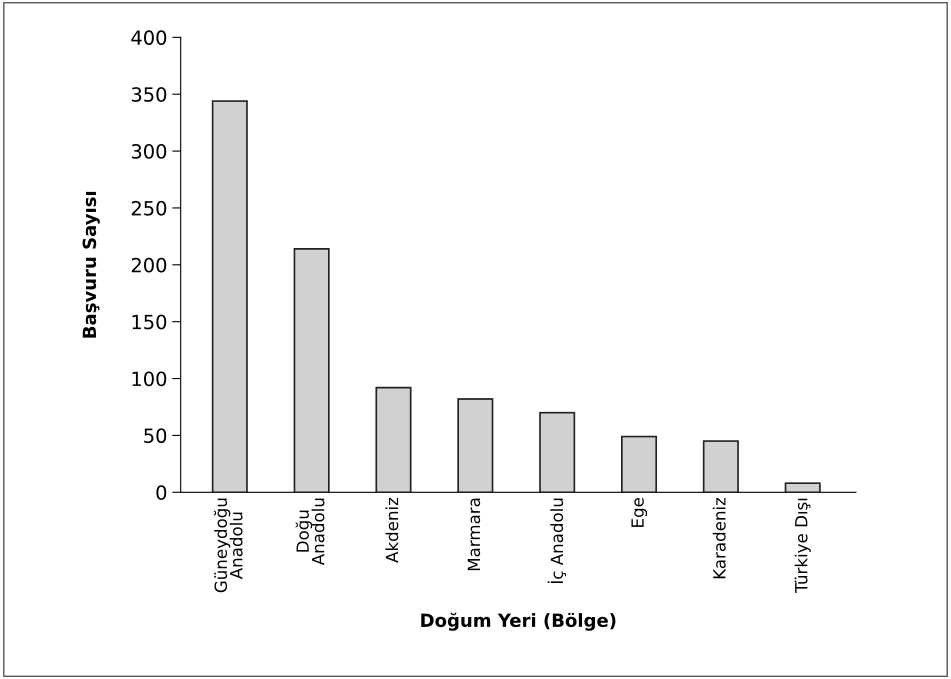  Describe the element at coordinates (719, 538) in the screenshot. I see `x-tick-label: Karadeniz` at that location.